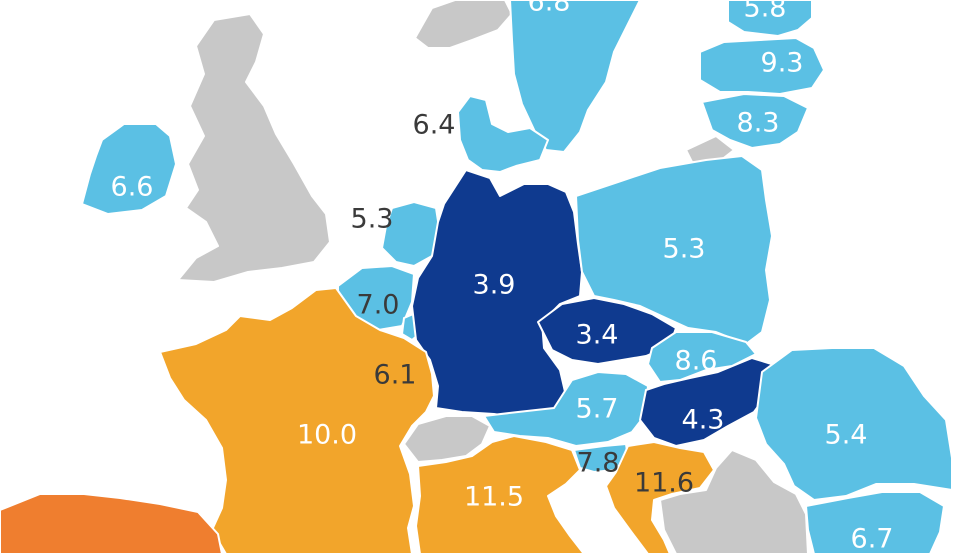 This screenshot has width=980, height=554. I want to click on country-france, so click(297, 420).